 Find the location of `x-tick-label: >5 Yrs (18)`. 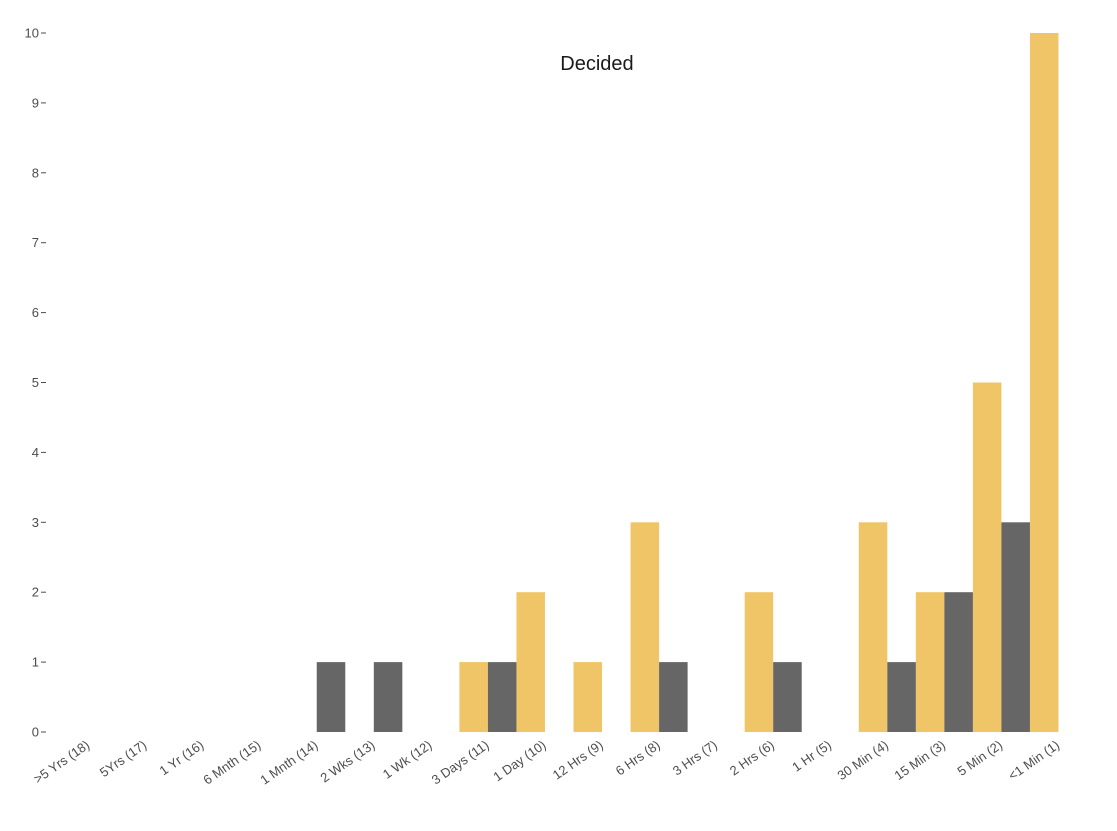

x-tick-label: >5 Yrs (18) is located at coordinates (61, 761).